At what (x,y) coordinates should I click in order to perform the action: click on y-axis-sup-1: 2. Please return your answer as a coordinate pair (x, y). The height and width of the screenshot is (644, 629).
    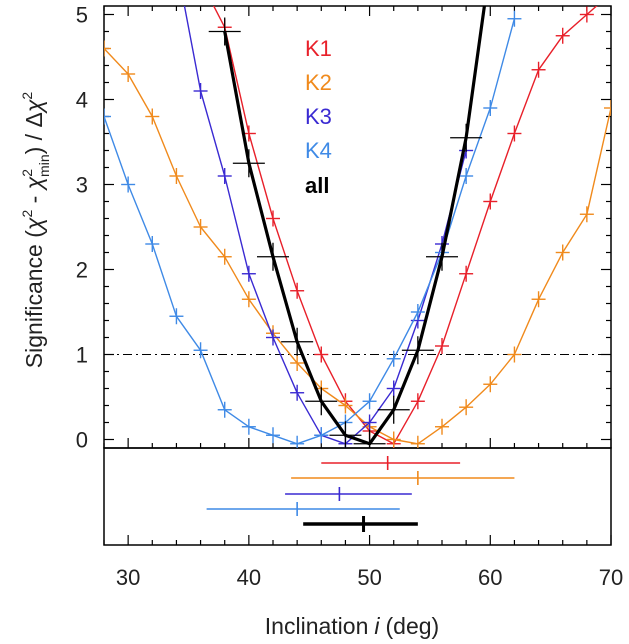
    Looking at the image, I should click on (27, 214).